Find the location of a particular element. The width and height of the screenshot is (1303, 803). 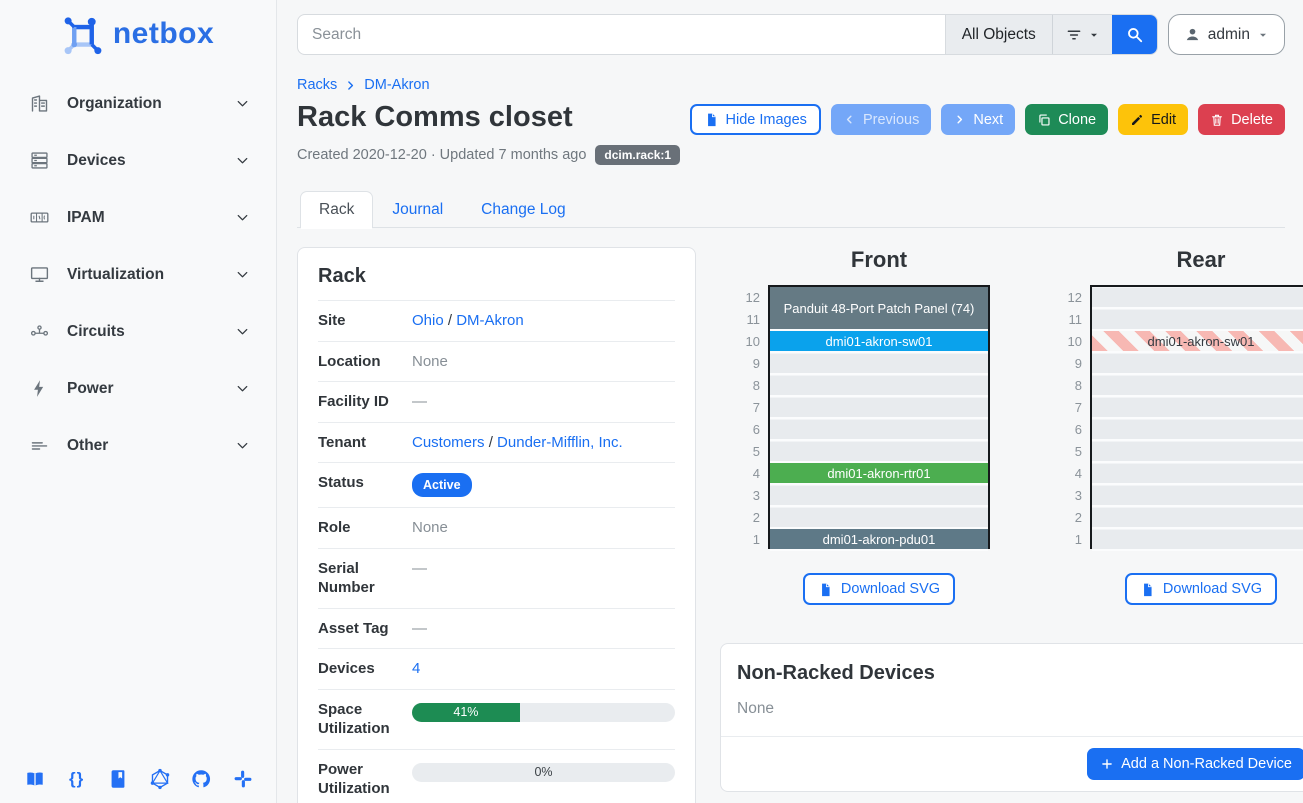

github-icon is located at coordinates (201, 779).